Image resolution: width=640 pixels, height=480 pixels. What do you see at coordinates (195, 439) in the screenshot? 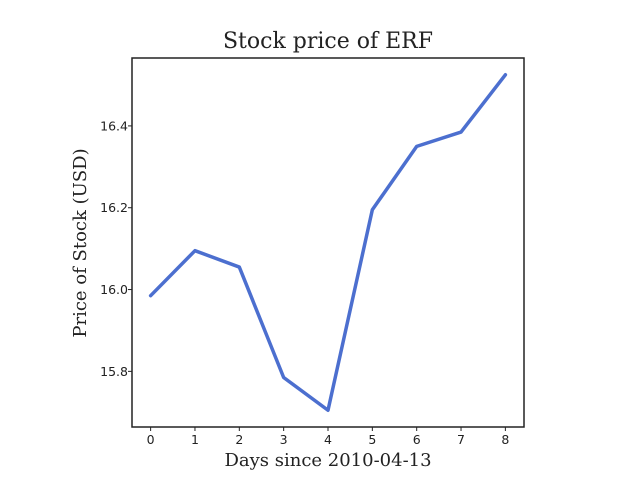
I see `x-tick-label: 1` at bounding box center [195, 439].